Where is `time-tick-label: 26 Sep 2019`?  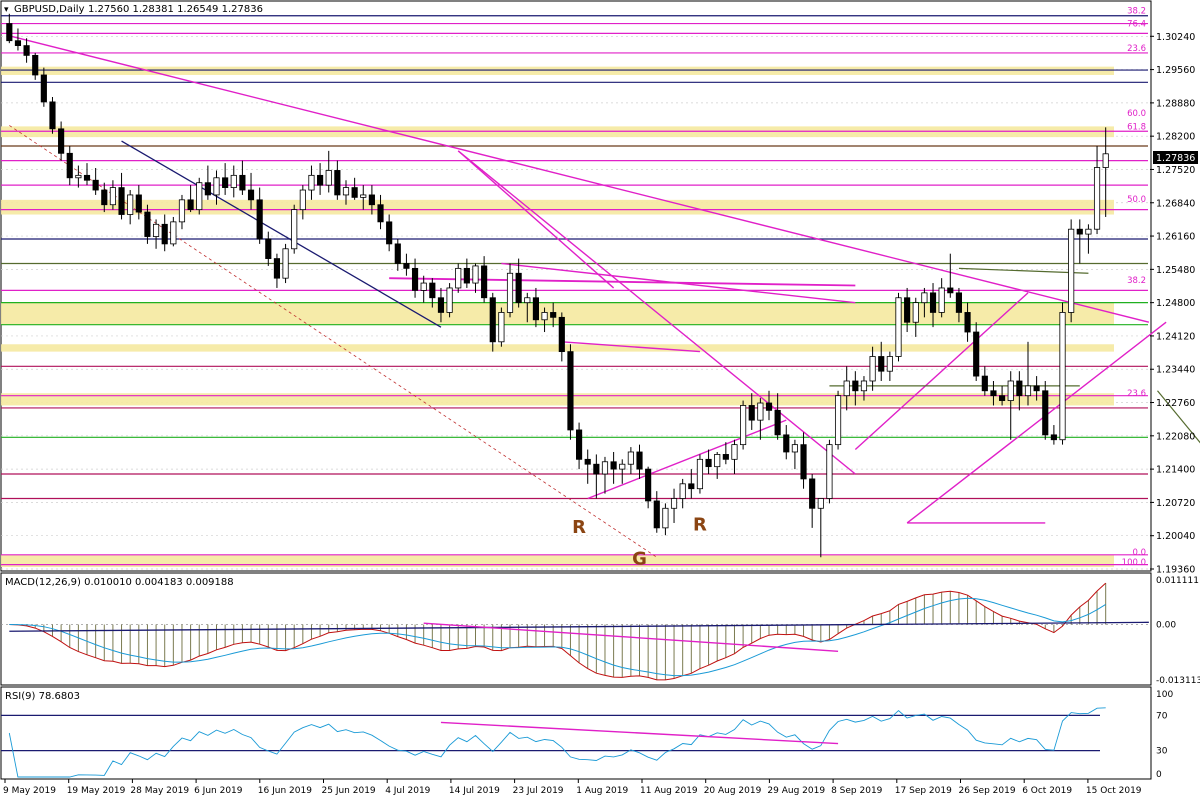
time-tick-label: 26 Sep 2019 is located at coordinates (987, 791).